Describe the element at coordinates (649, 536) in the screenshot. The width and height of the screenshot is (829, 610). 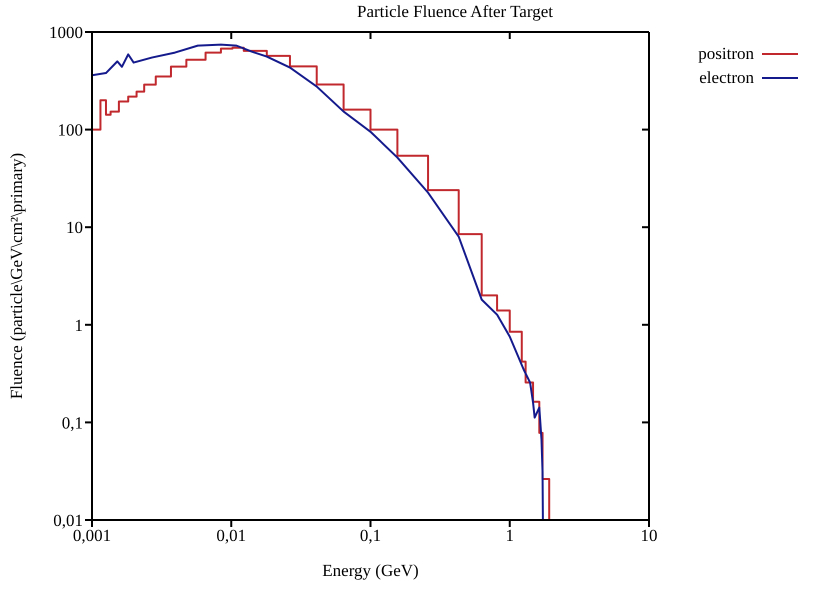
I see `x-tick-label: 10` at that location.